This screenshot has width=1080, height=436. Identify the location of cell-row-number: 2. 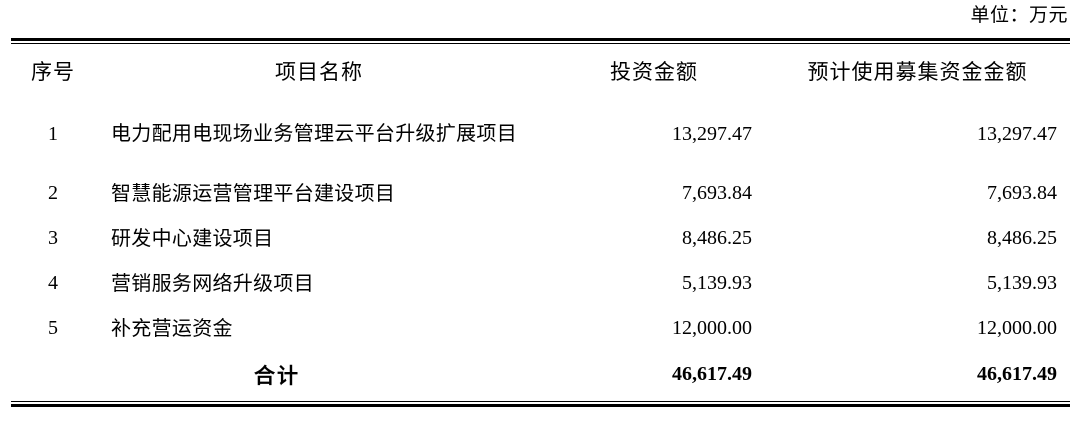
(53, 193).